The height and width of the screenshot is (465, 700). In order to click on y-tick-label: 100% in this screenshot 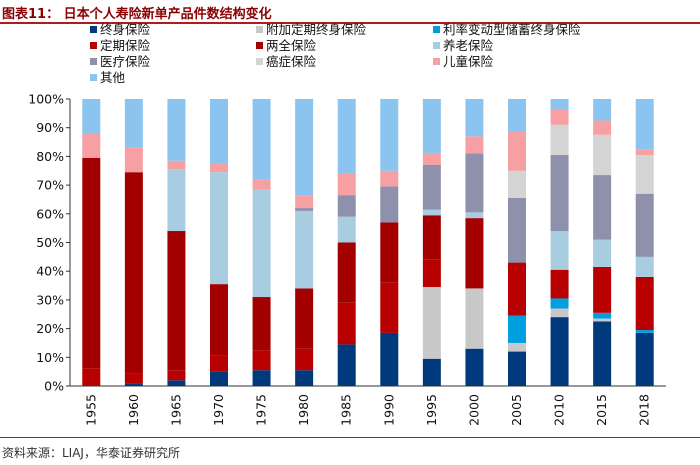, I will do `click(46, 99)`.